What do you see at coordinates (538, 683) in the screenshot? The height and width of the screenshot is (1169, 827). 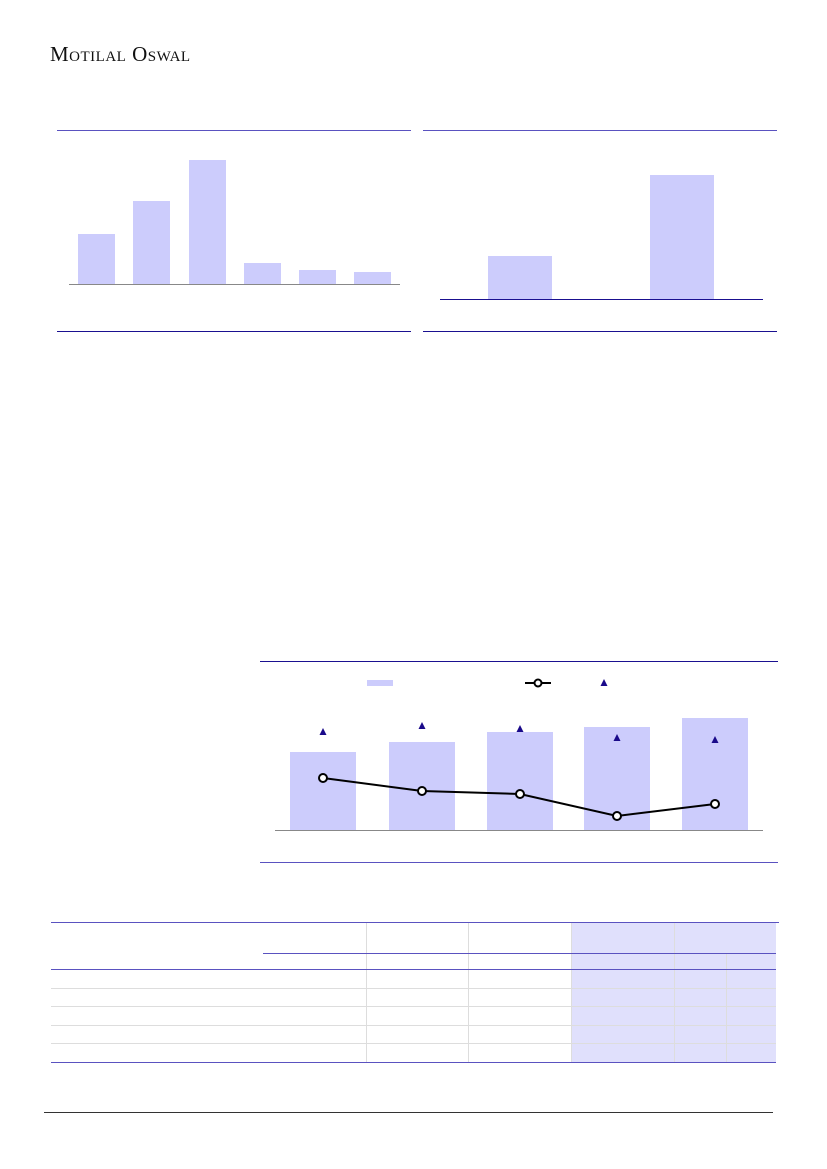 I see `legend-circle-marker` at bounding box center [538, 683].